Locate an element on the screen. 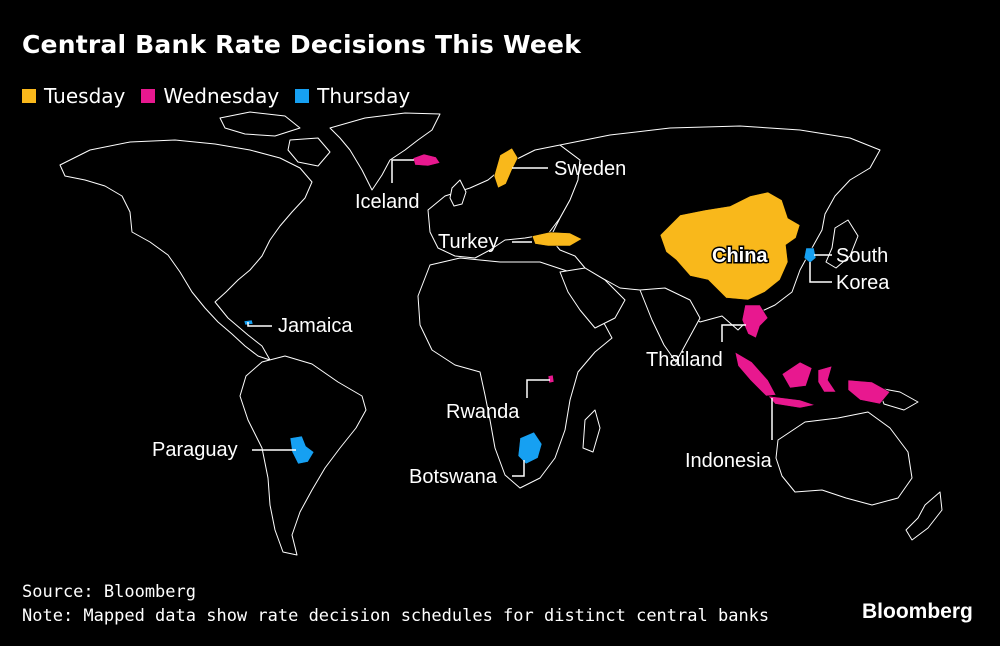 The width and height of the screenshot is (1000, 646). country-thailand is located at coordinates (755, 321).